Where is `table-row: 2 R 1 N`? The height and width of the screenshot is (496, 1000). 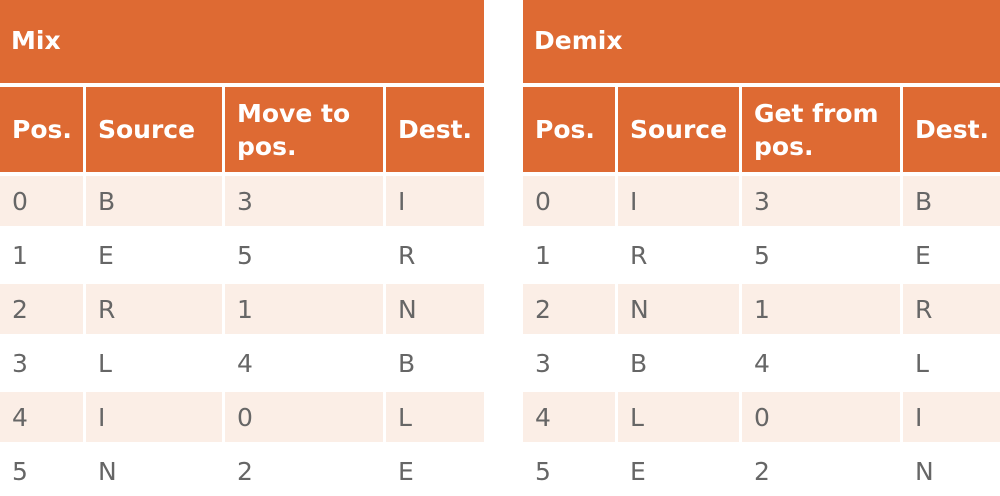 table-row: 2 R 1 N is located at coordinates (242, 309).